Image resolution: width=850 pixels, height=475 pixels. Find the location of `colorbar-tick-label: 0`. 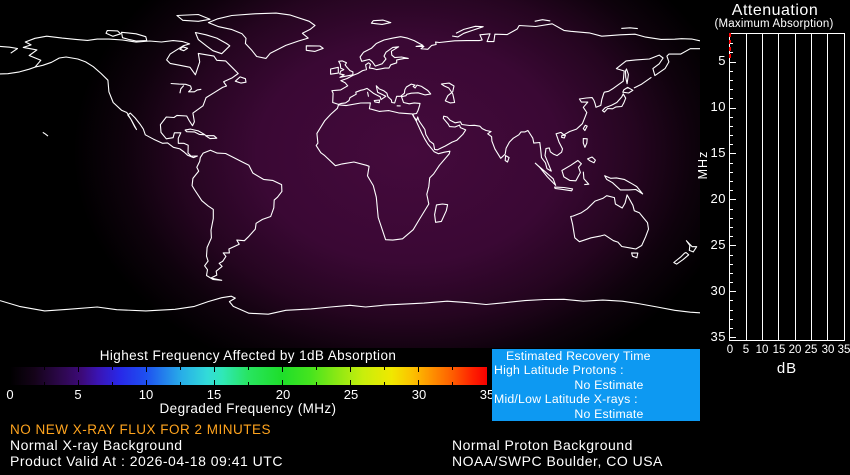

colorbar-tick-label: 0 is located at coordinates (10, 394).